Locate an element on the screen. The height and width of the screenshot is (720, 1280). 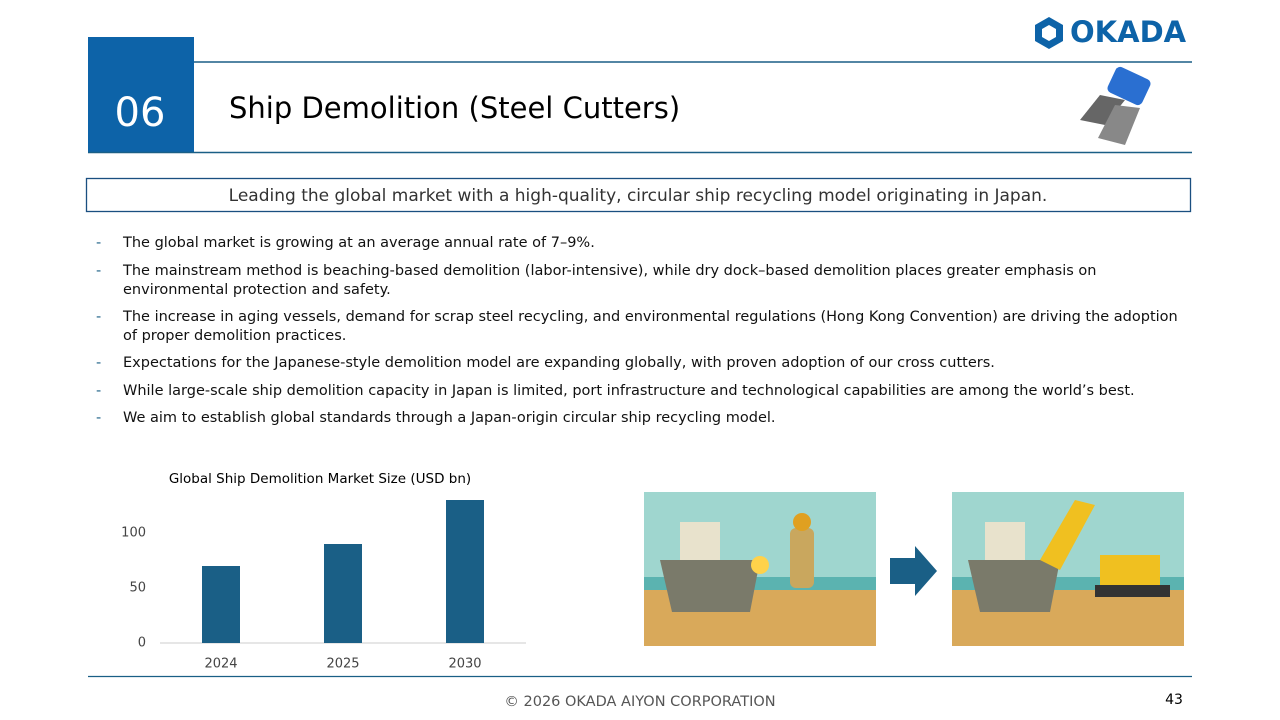
illustration-after is located at coordinates (1068, 569).